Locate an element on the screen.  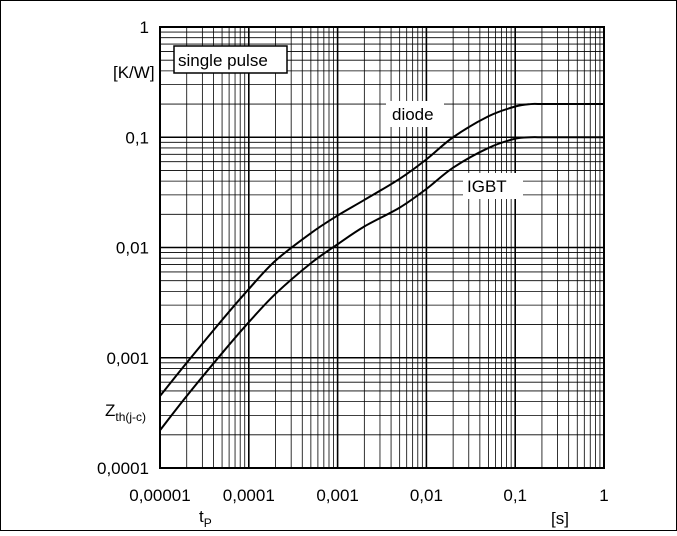
x-axis-label: tP is located at coordinates (205, 518).